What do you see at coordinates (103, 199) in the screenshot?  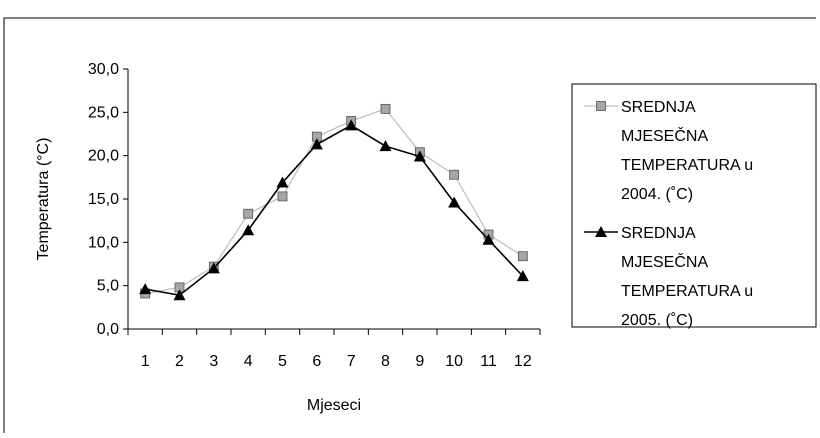 I see `y-tick-label: 15,0` at bounding box center [103, 199].